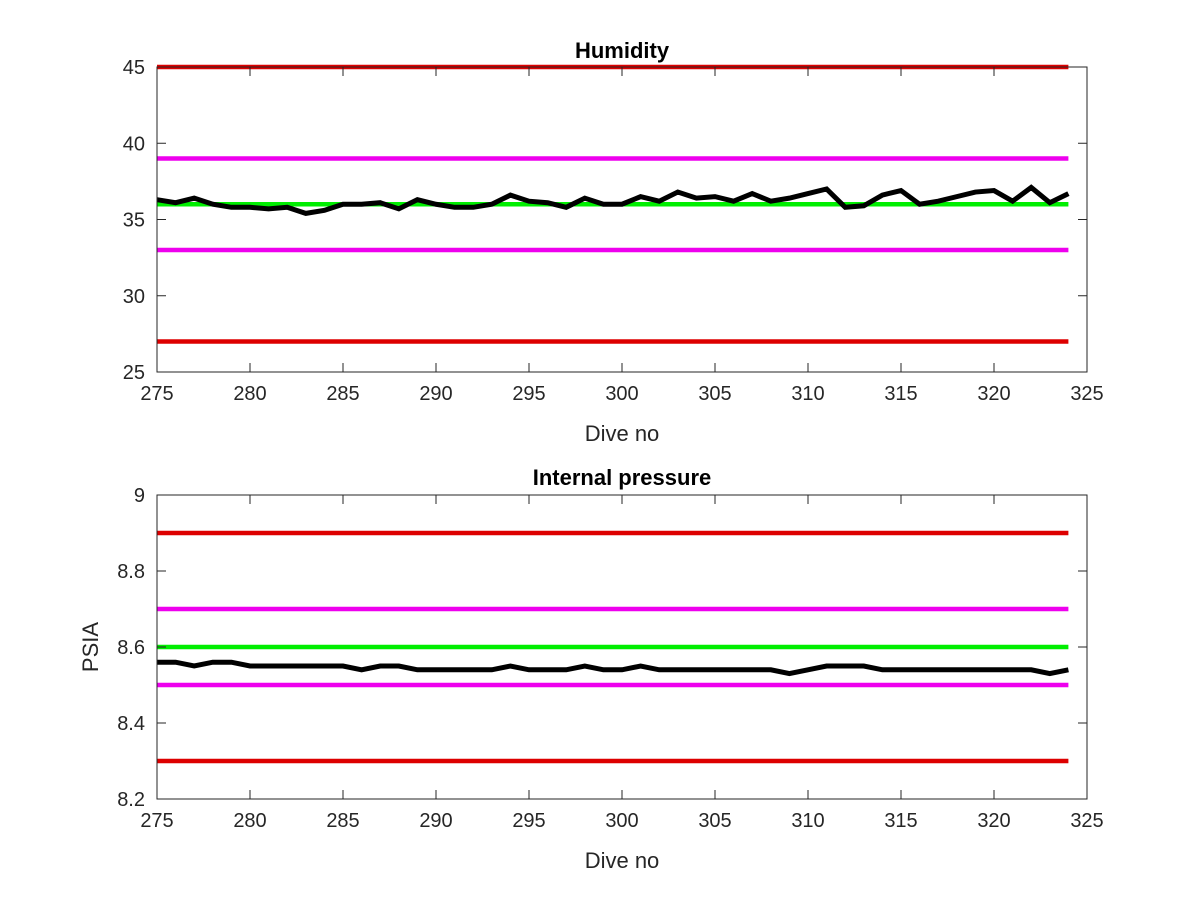 Image resolution: width=1200 pixels, height=900 pixels. Describe the element at coordinates (622, 477) in the screenshot. I see `pressure-chart-title: Internal pressure` at that location.